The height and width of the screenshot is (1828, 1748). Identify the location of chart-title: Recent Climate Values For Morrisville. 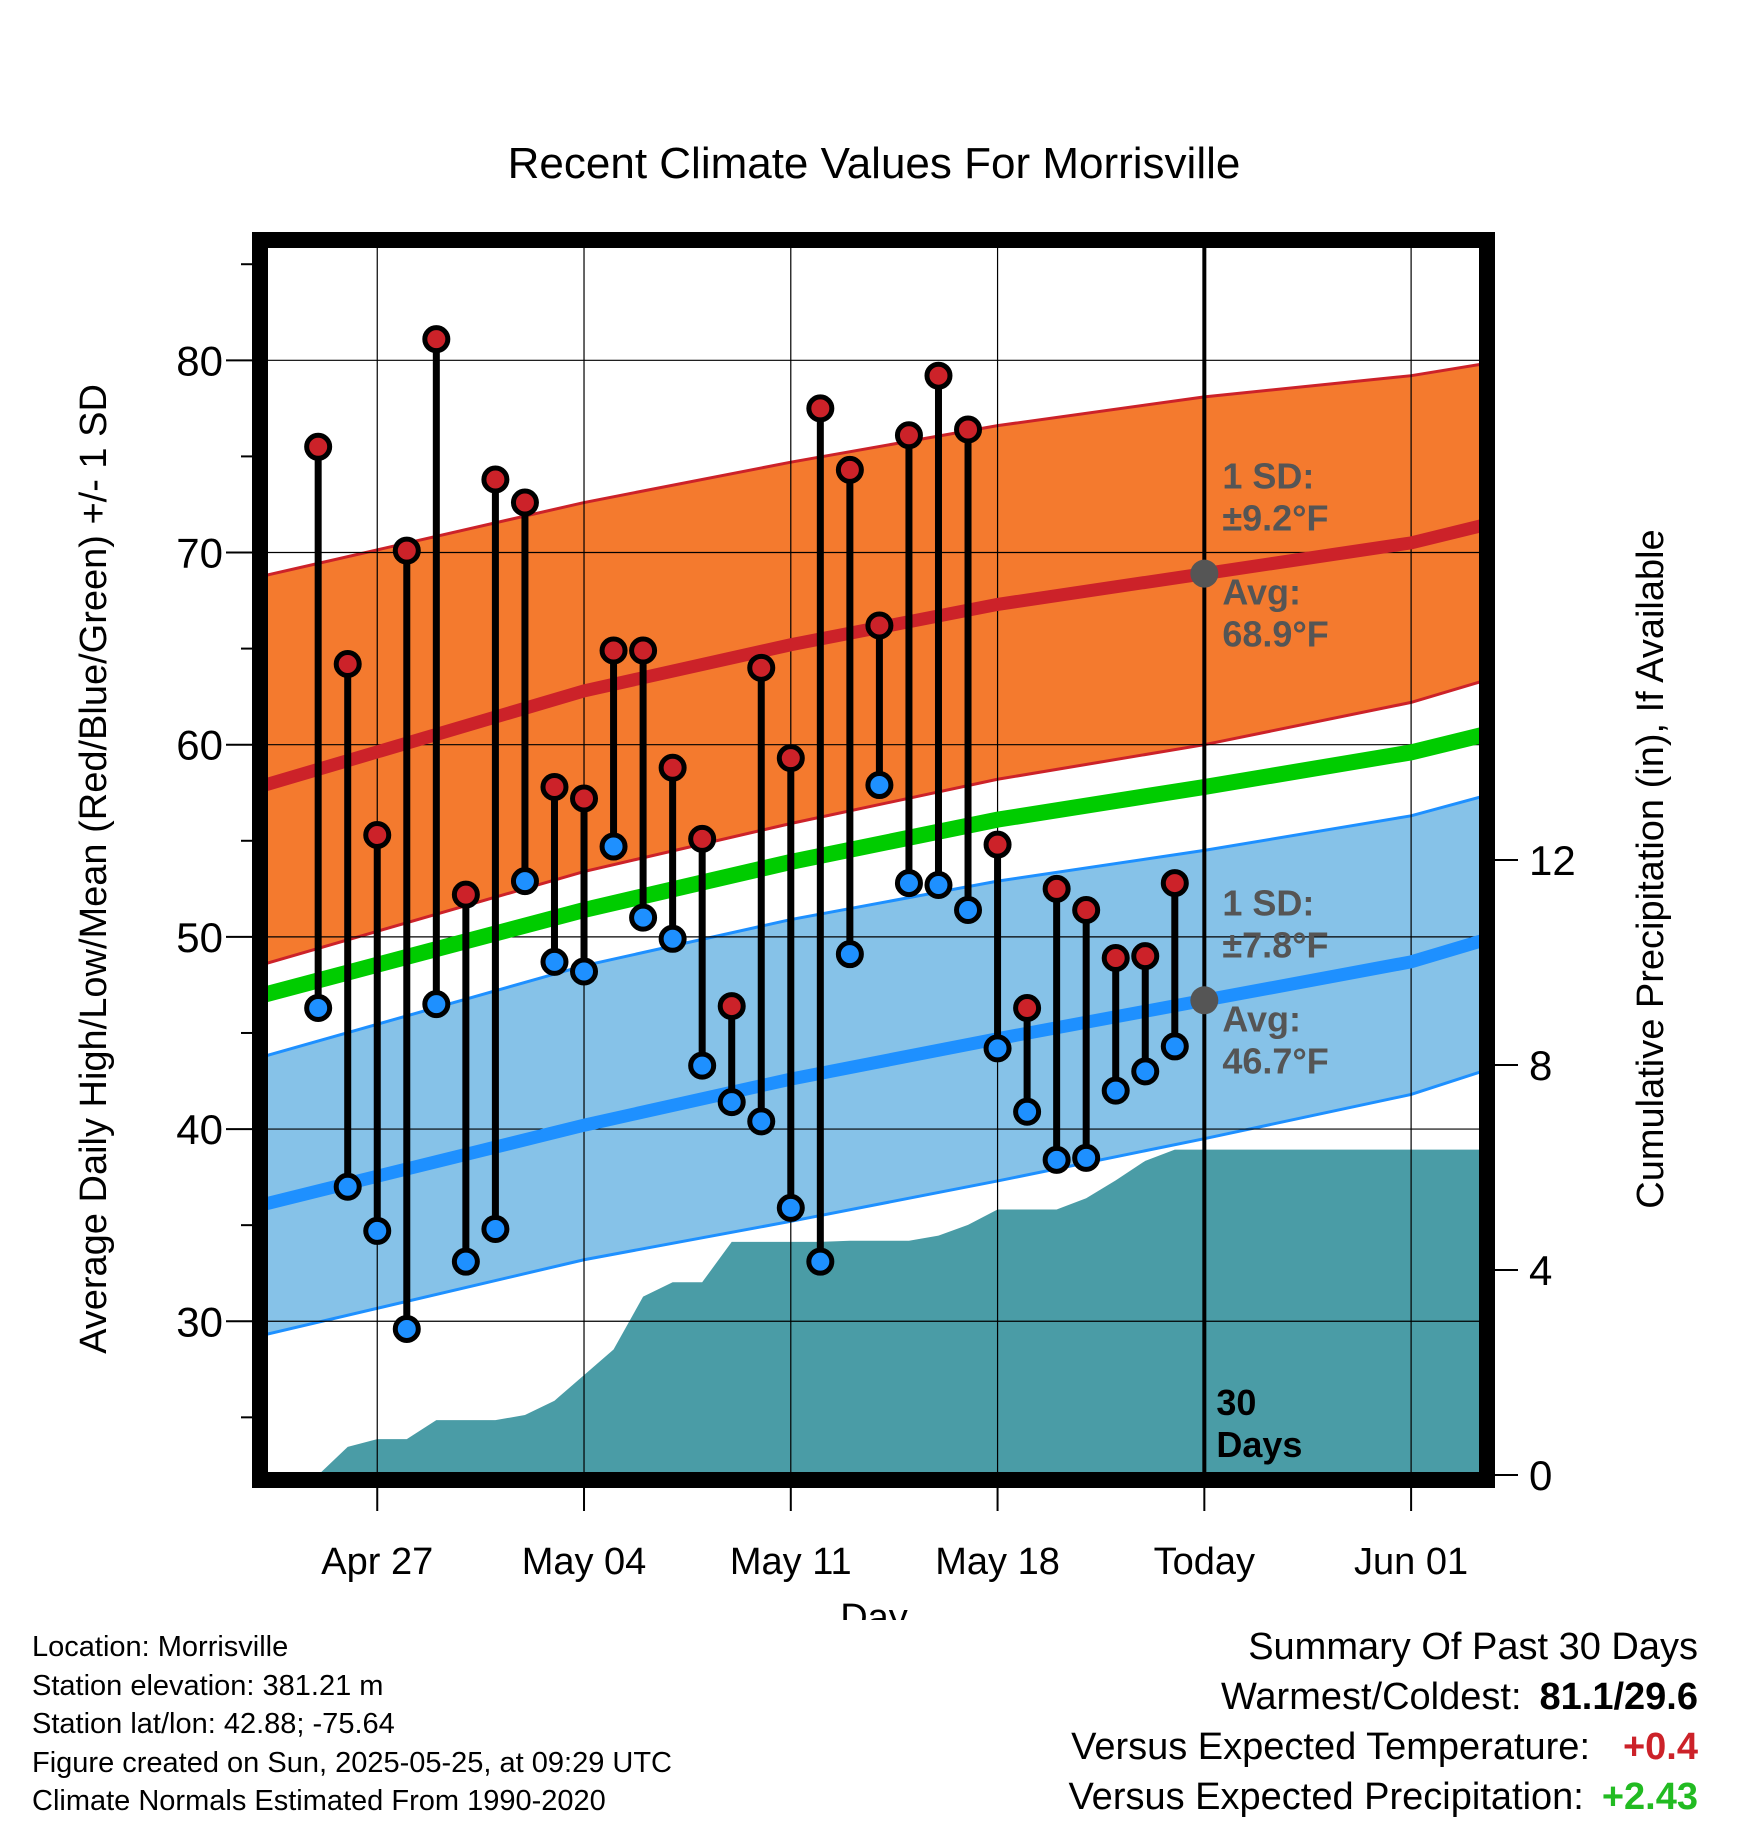
(874, 163).